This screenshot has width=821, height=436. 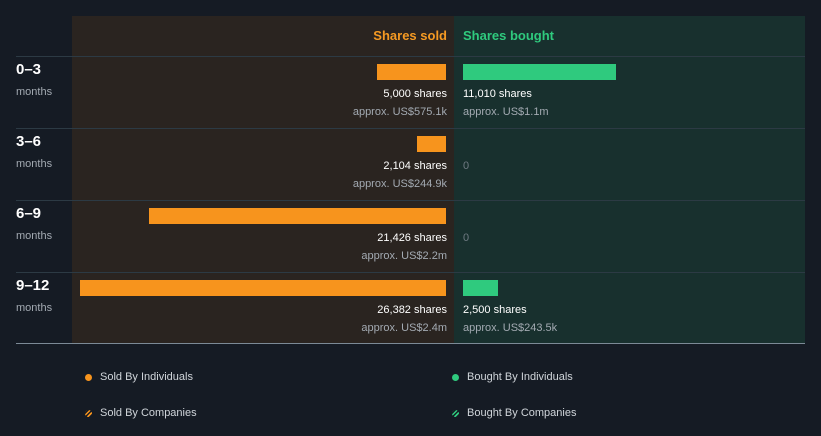 I want to click on legend-sold-individuals-label: Sold By Individuals, so click(x=146, y=377).